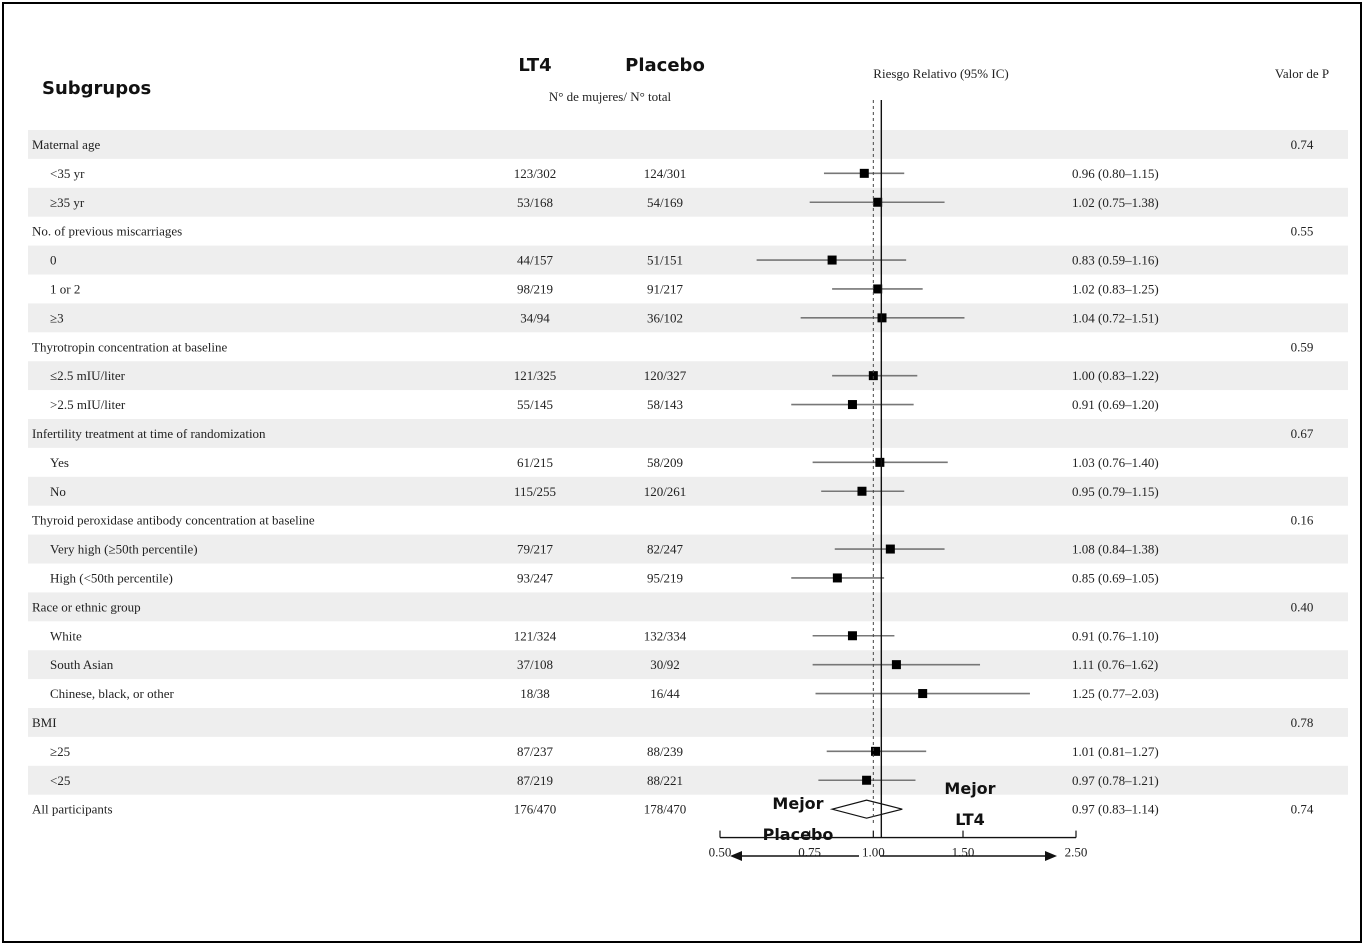  What do you see at coordinates (665, 664) in the screenshot?
I see `placebo-count: 30/92` at bounding box center [665, 664].